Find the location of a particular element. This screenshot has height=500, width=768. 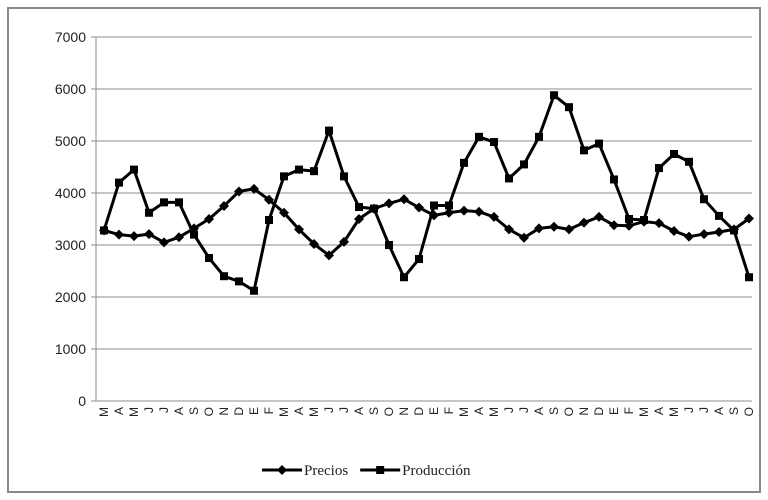

y-tick-label: 1000 is located at coordinates (70, 349).